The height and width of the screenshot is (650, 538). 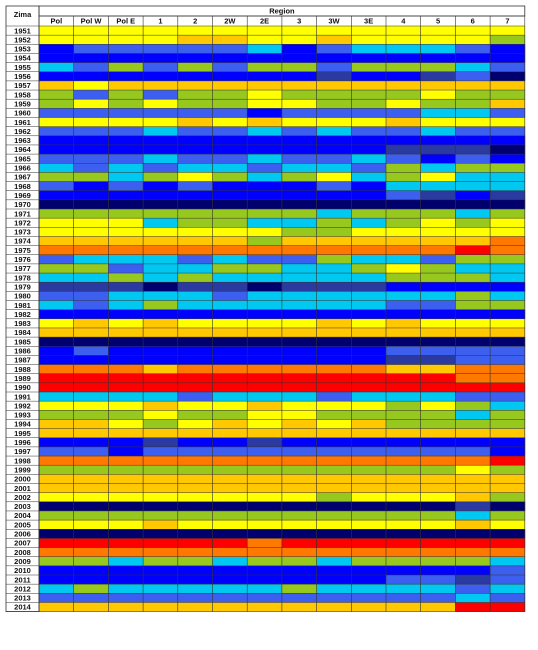 What do you see at coordinates (22, 277) in the screenshot?
I see `row-label: 1978` at bounding box center [22, 277].